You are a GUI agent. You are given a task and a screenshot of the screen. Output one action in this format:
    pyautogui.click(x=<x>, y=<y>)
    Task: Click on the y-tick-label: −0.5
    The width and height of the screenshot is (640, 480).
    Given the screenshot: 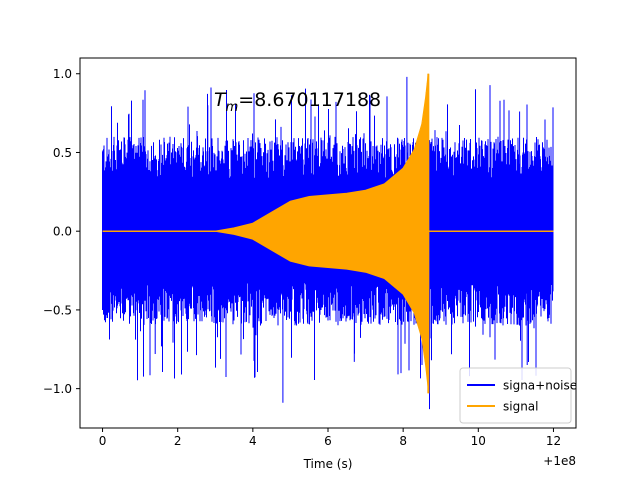 What is the action you would take?
    pyautogui.click(x=57, y=310)
    